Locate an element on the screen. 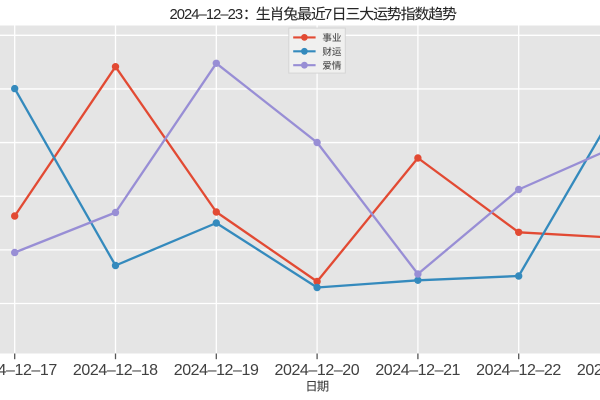 The width and height of the screenshot is (600, 400). svg-text: 2024–12–17 is located at coordinates (28, 370).